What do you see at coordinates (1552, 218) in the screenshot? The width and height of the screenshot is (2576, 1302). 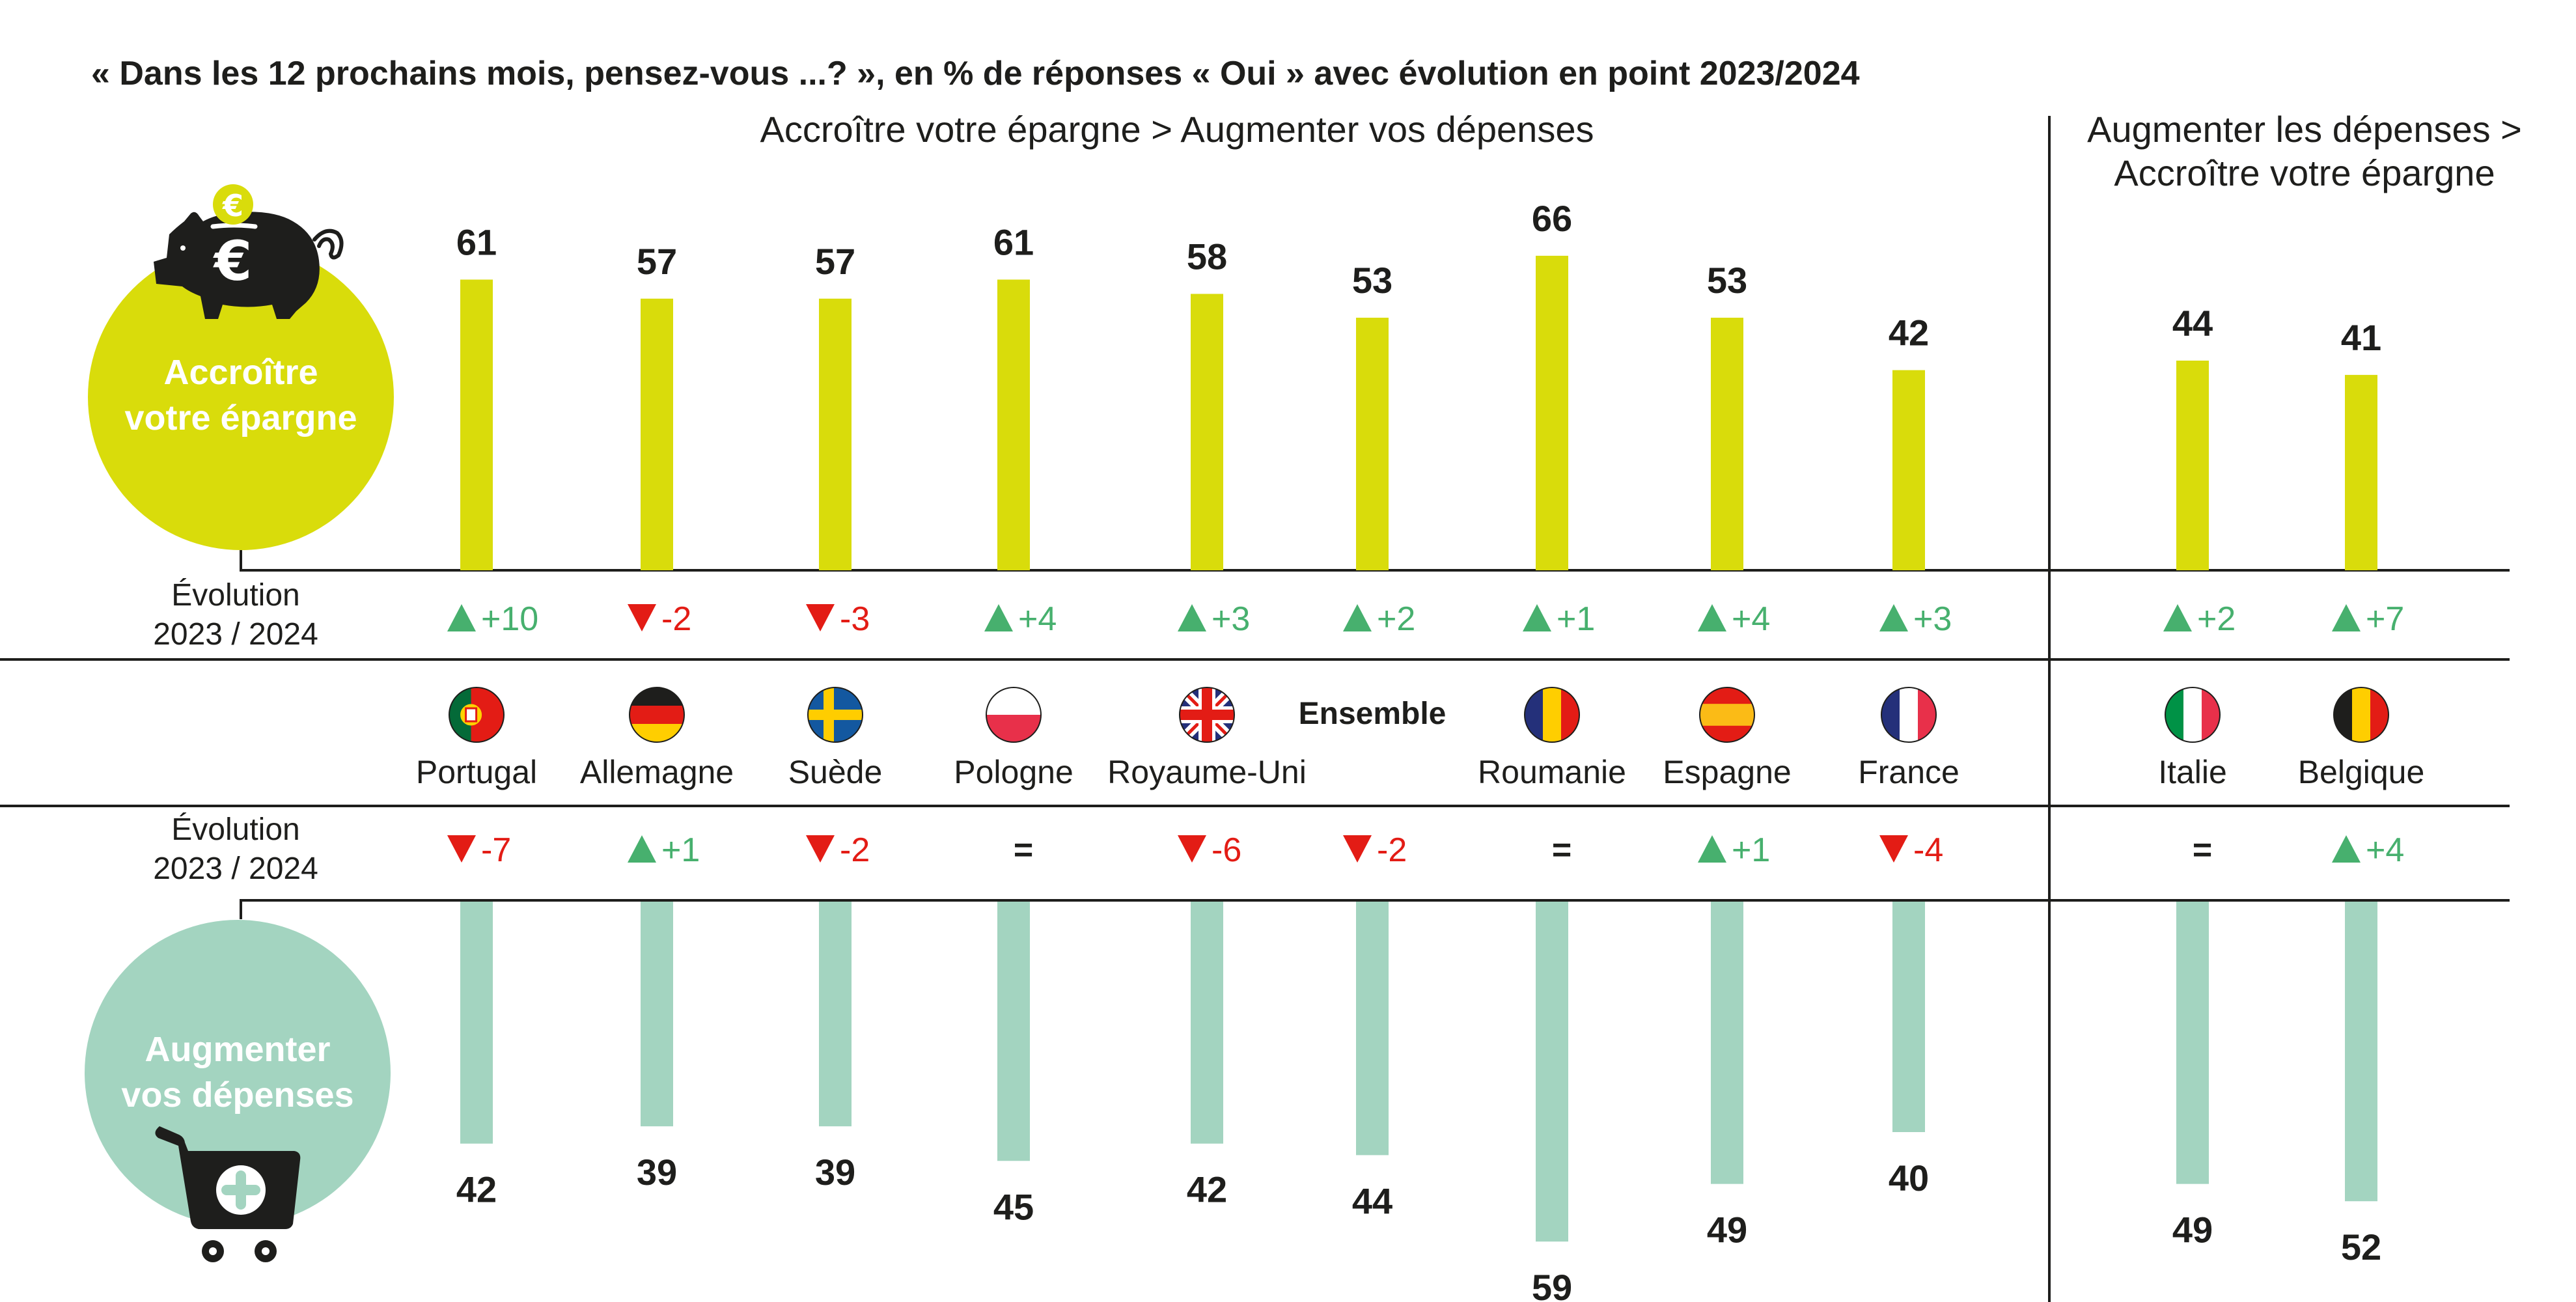 I see `savings-value-roumanie: 66` at bounding box center [1552, 218].